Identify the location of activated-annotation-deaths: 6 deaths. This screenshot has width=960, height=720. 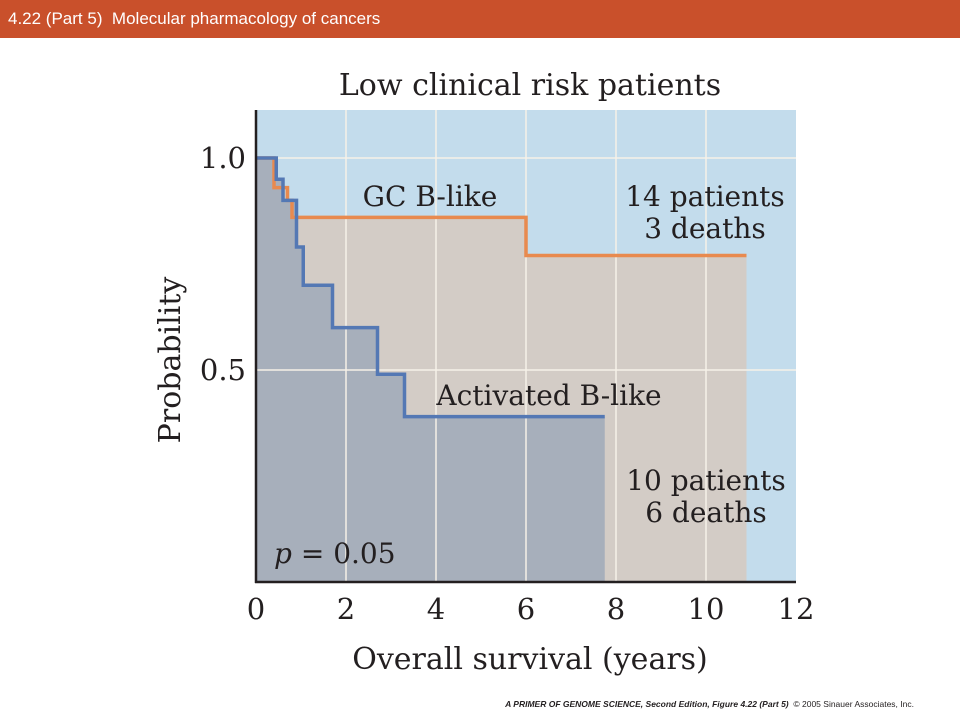
(706, 512).